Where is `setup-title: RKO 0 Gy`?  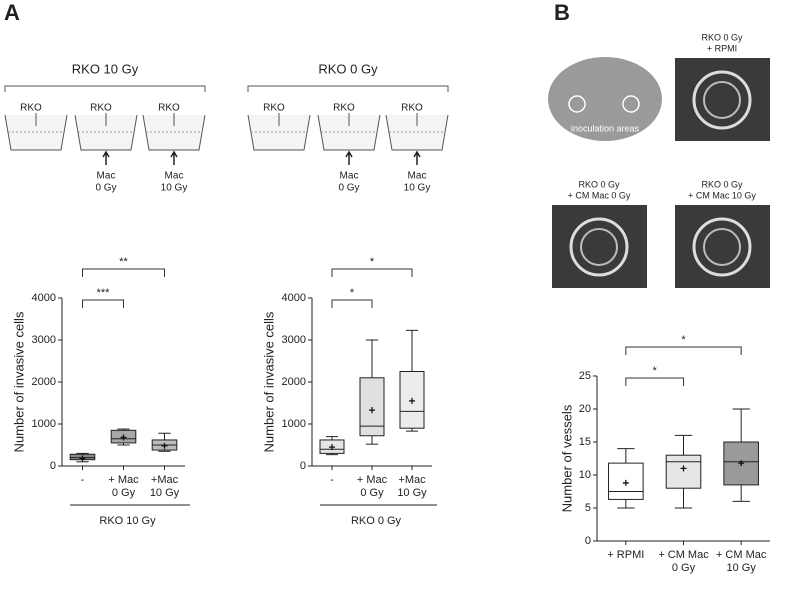 setup-title: RKO 0 Gy is located at coordinates (348, 68).